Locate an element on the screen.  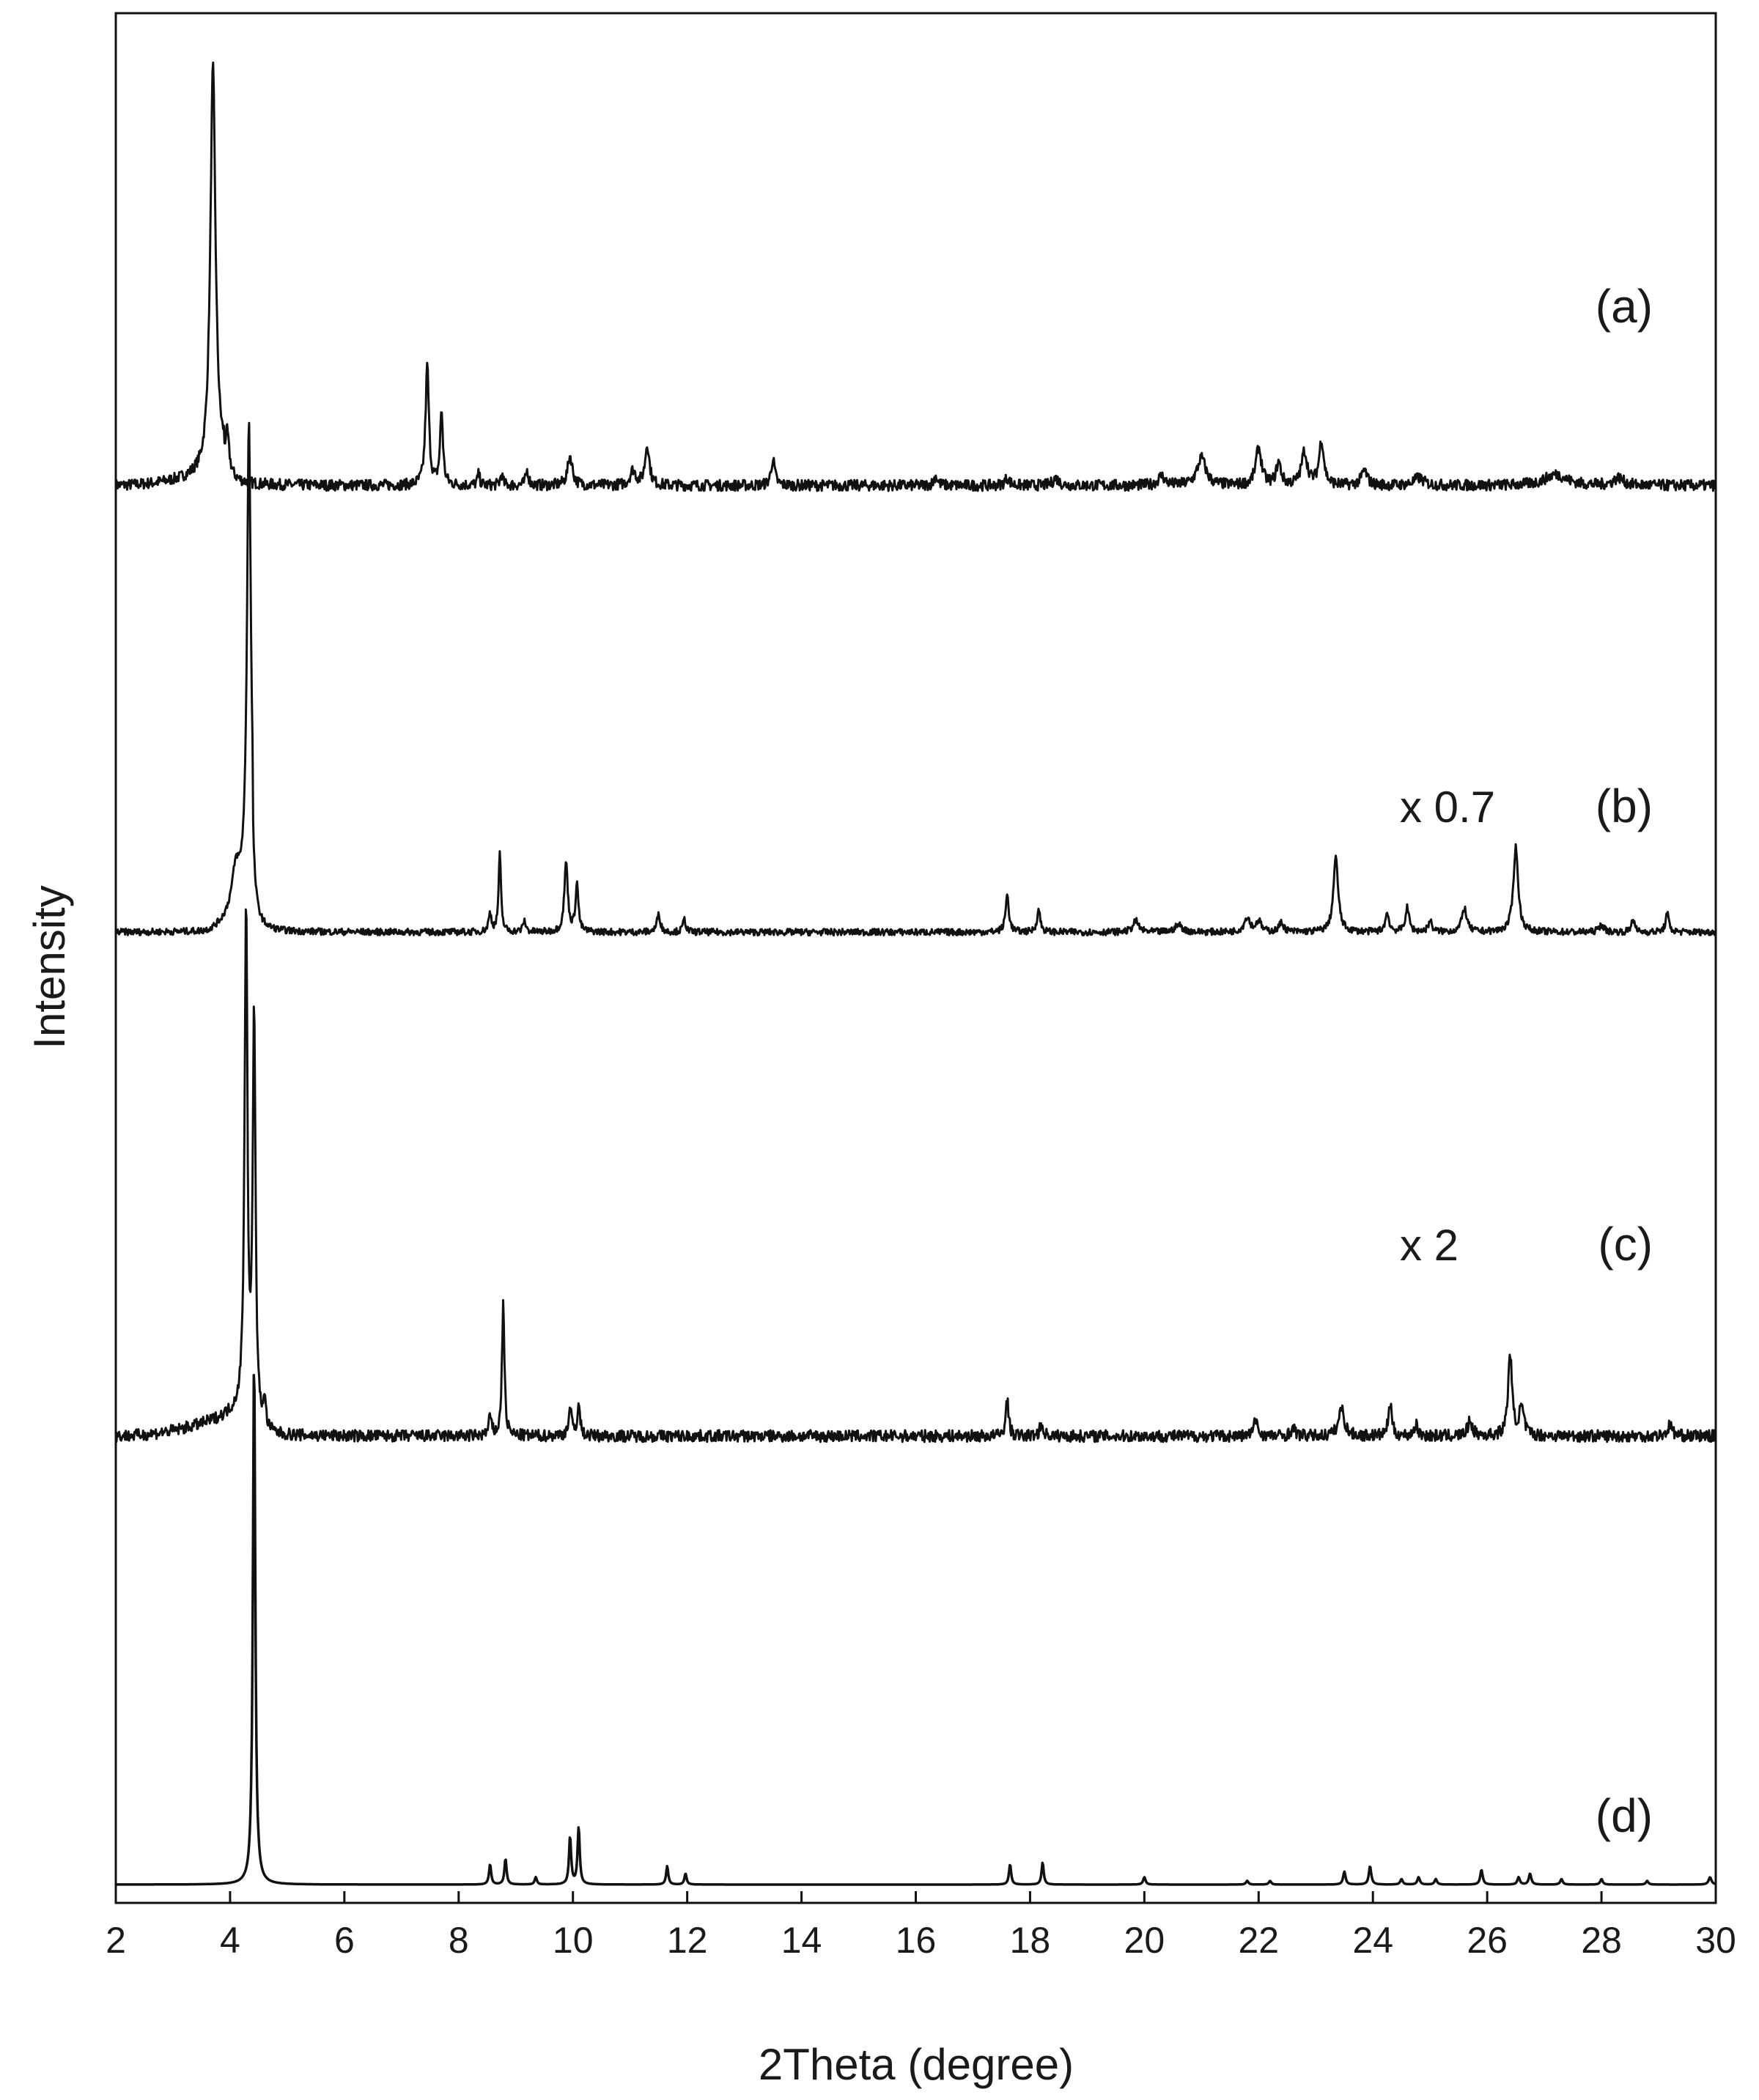
x-axis-label: 2Theta (degree) is located at coordinates (916, 2064).